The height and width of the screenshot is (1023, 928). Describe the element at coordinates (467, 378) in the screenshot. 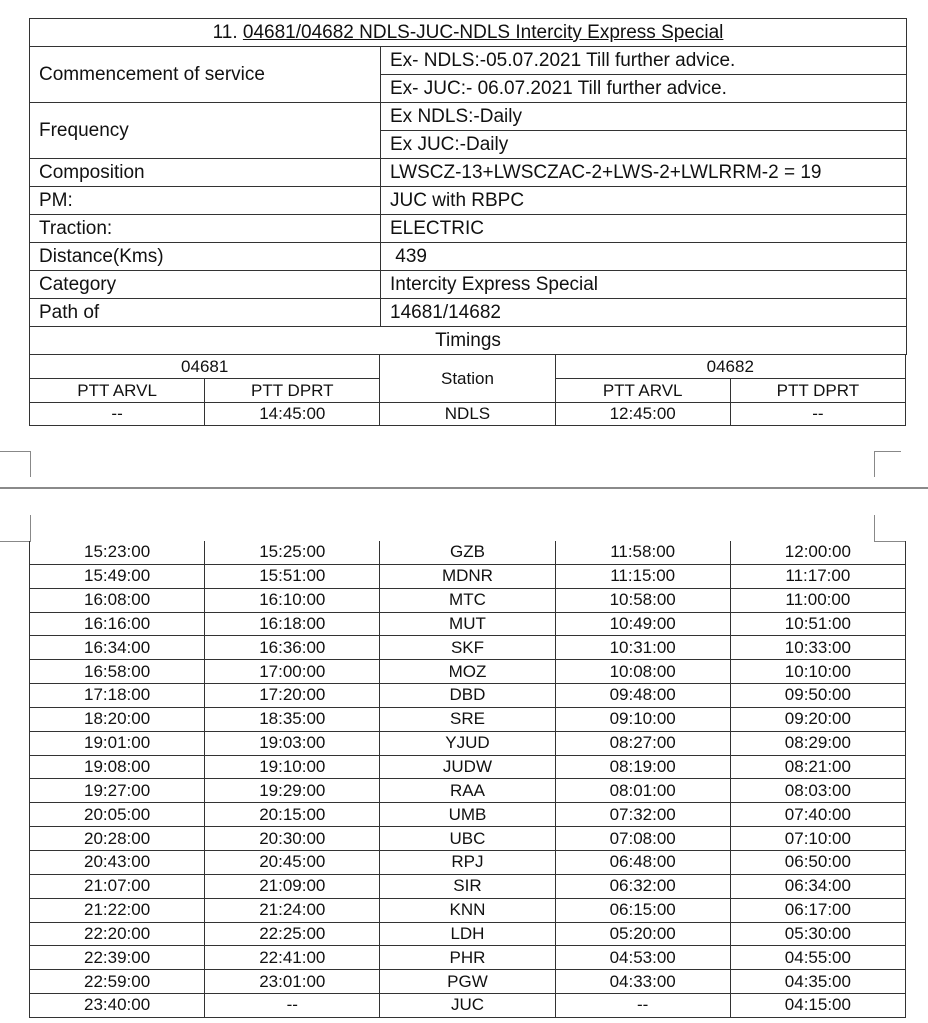

I see `station-header: Station` at that location.